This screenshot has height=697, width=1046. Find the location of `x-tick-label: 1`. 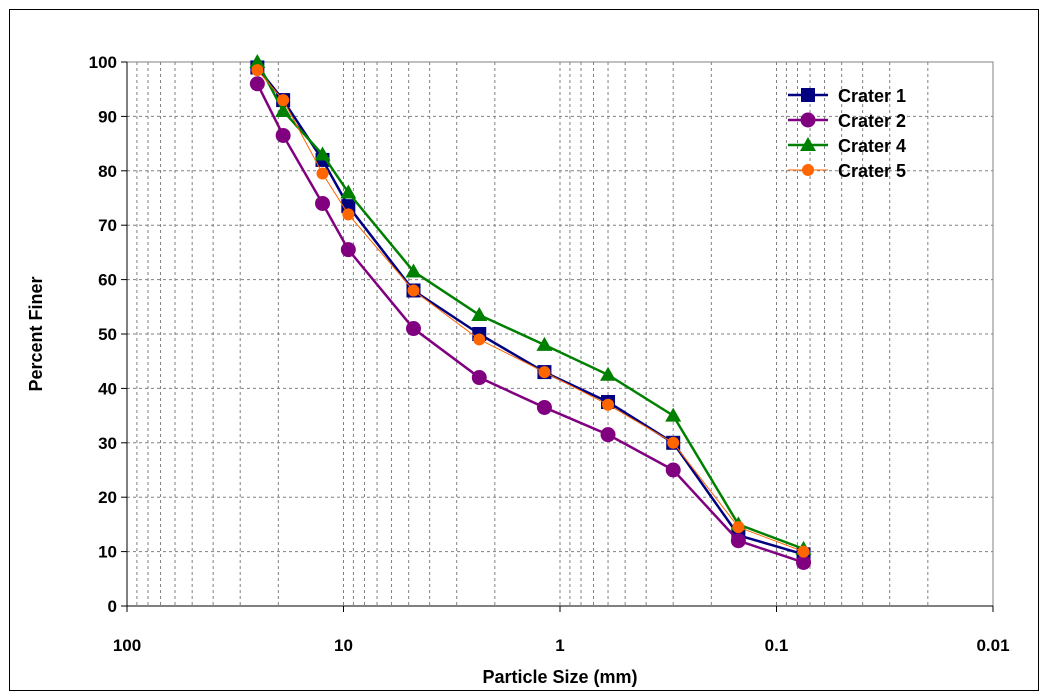

x-tick-label: 1 is located at coordinates (559, 645).